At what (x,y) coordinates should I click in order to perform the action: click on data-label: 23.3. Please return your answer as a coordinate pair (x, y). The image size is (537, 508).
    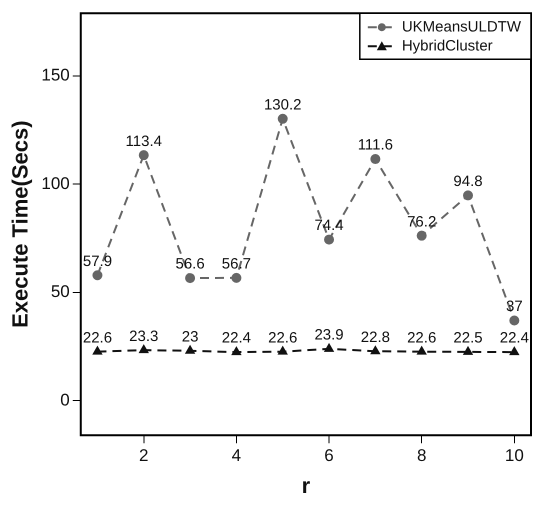
    Looking at the image, I should click on (143, 336).